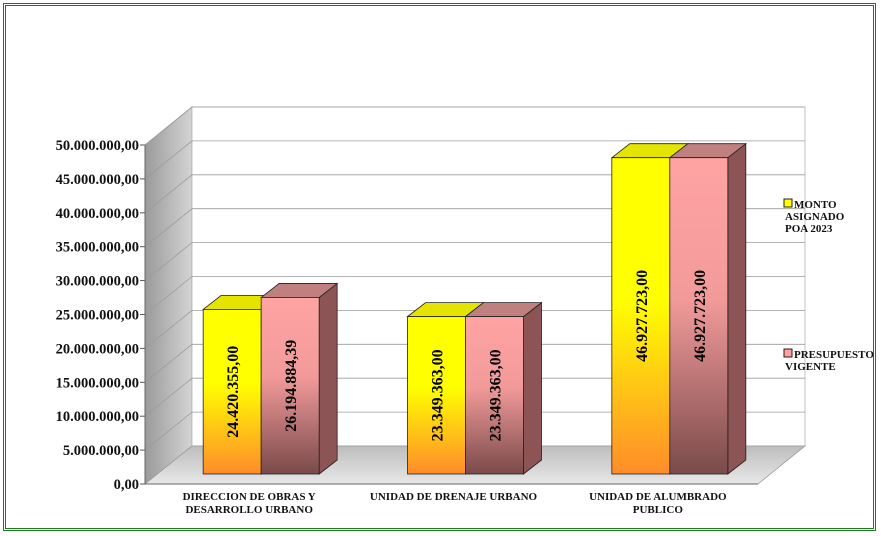 This screenshot has height=536, width=881. Describe the element at coordinates (101, 451) in the screenshot. I see `y-tick-label: 5.000.000,00` at that location.